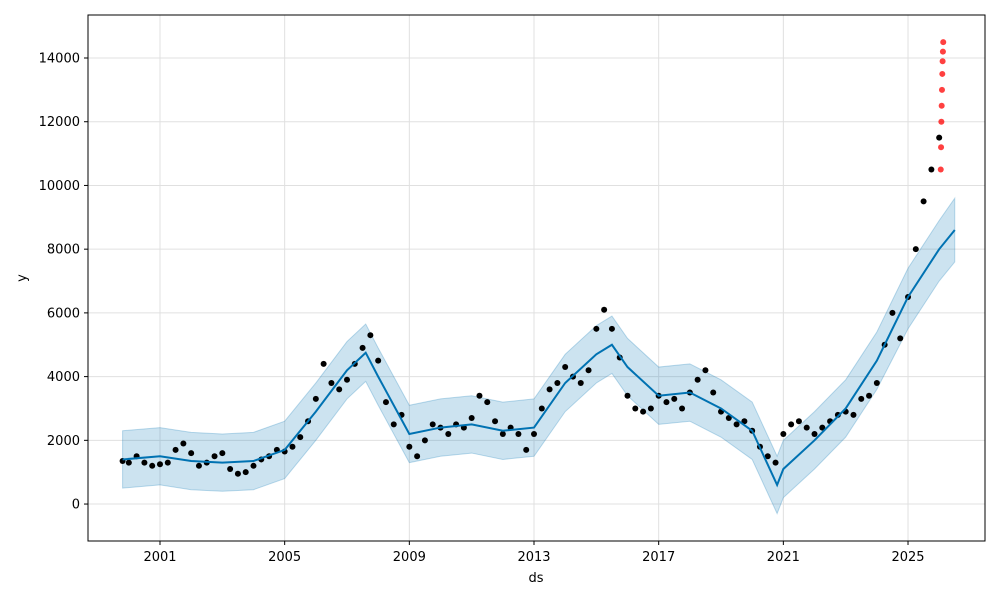 The width and height of the screenshot is (1000, 600). Describe the element at coordinates (658, 557) in the screenshot. I see `x-tick-label: 2017` at that location.